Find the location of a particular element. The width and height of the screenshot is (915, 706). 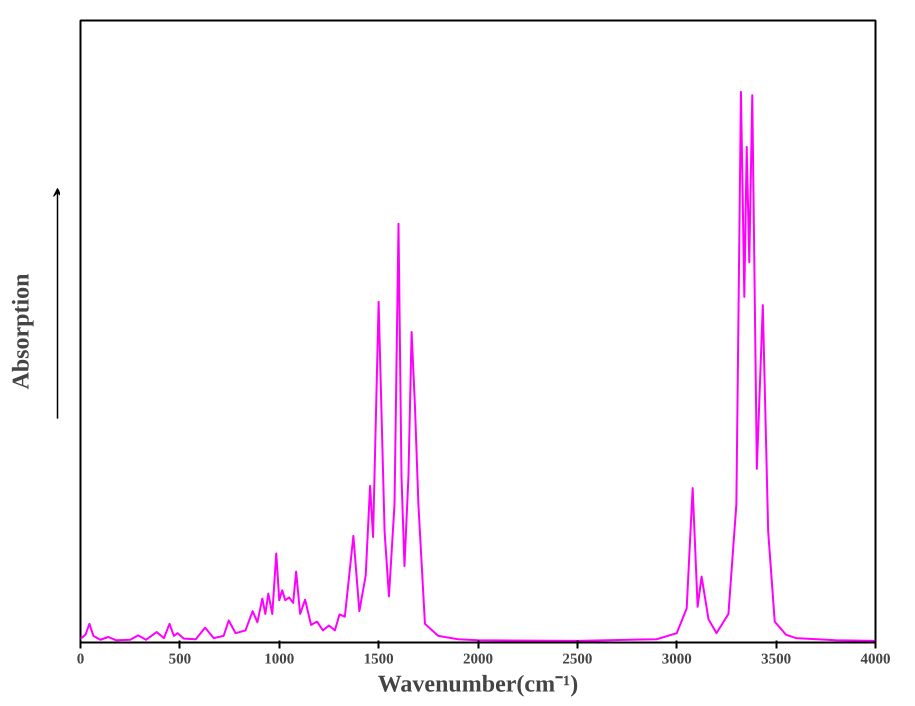

x-tick-label: 1500 is located at coordinates (379, 660).